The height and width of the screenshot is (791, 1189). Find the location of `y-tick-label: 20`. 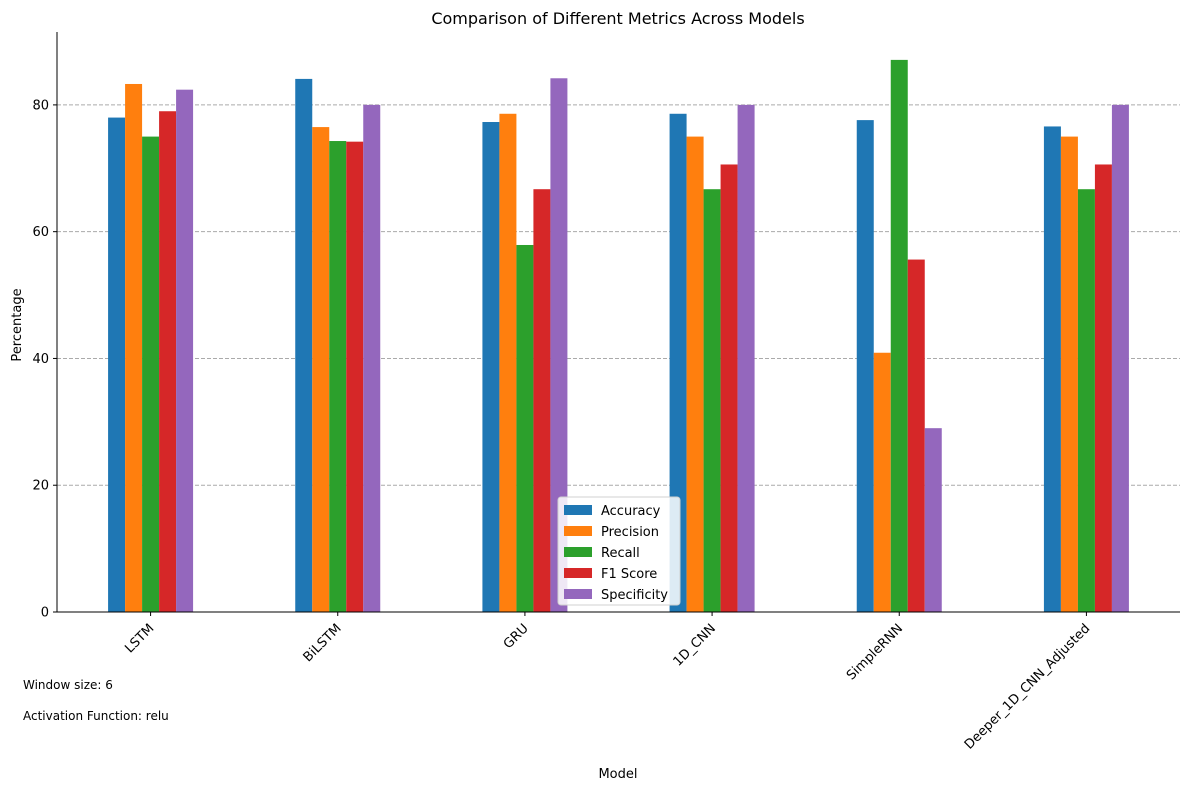

y-tick-label: 20 is located at coordinates (40, 486).